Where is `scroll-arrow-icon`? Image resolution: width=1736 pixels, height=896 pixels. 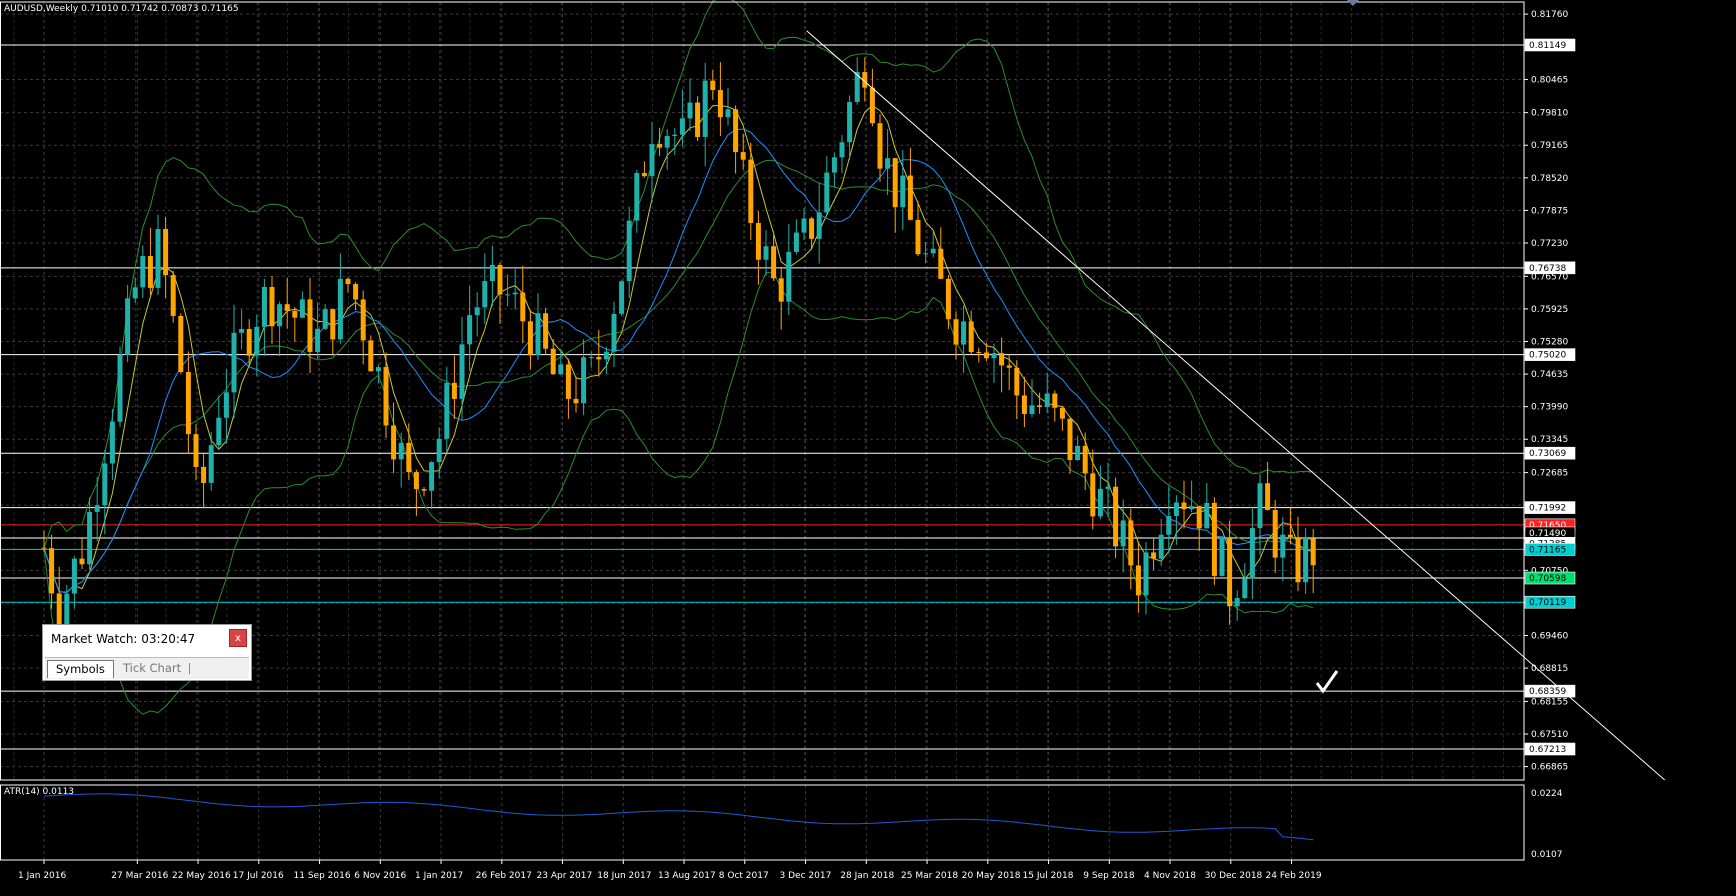 scroll-arrow-icon is located at coordinates (1353, 3).